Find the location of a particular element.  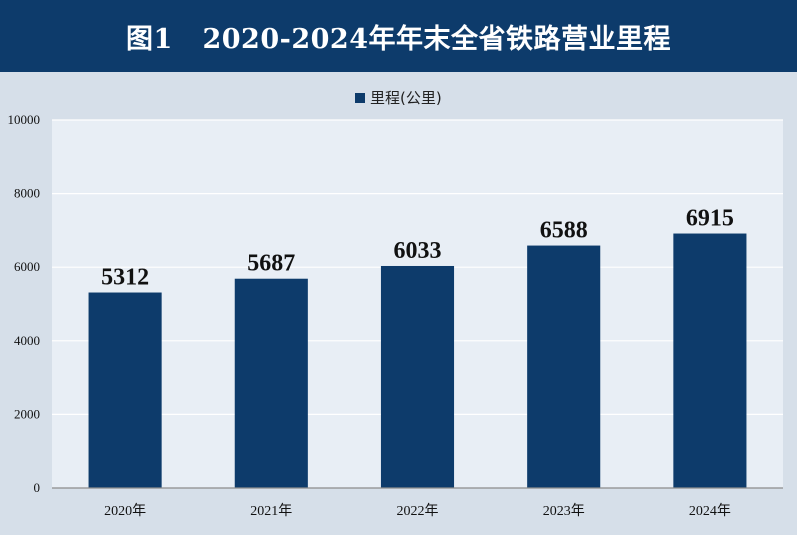

legend-swatch is located at coordinates (360, 98).